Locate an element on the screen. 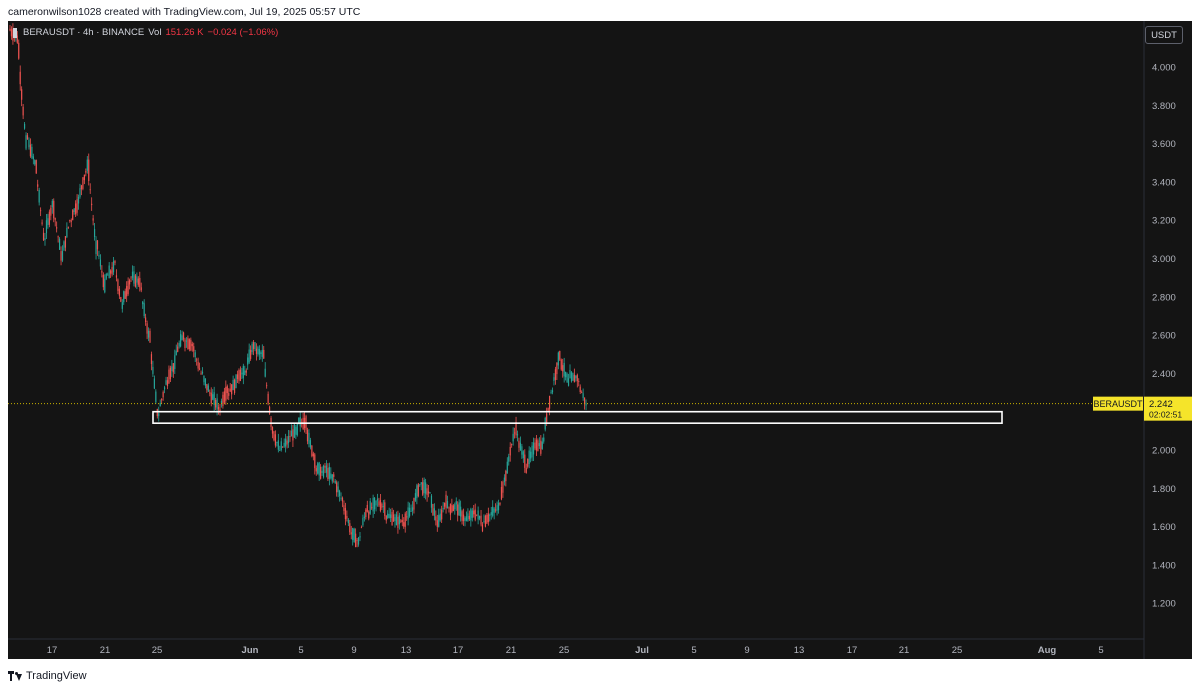 The height and width of the screenshot is (690, 1200). x-tick-label: 5 is located at coordinates (300, 650).